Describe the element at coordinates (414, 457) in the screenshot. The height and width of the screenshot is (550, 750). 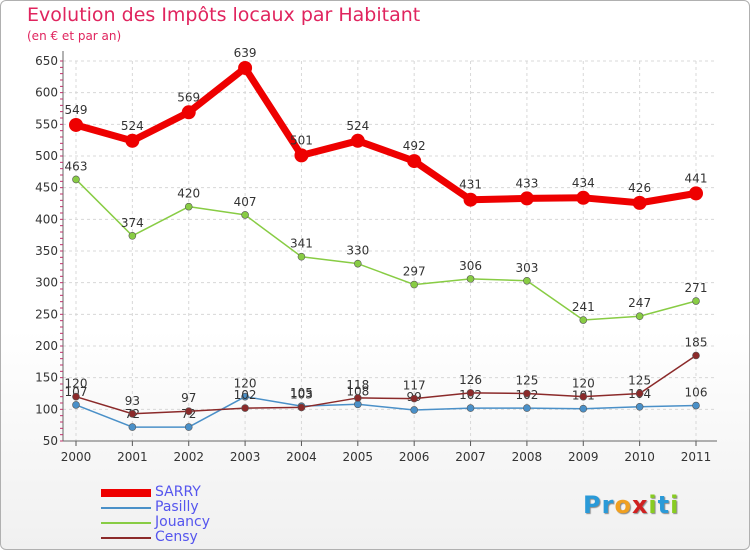
I see `x-tick-label: 2006` at that location.